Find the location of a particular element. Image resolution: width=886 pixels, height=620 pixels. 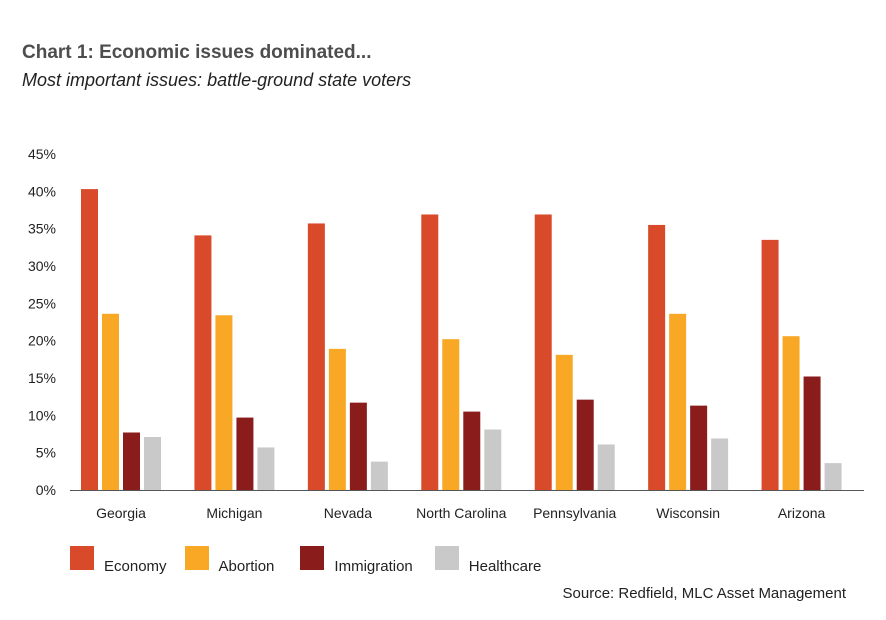

source-note: Source: Redfield, MLC Asset Management is located at coordinates (704, 593).